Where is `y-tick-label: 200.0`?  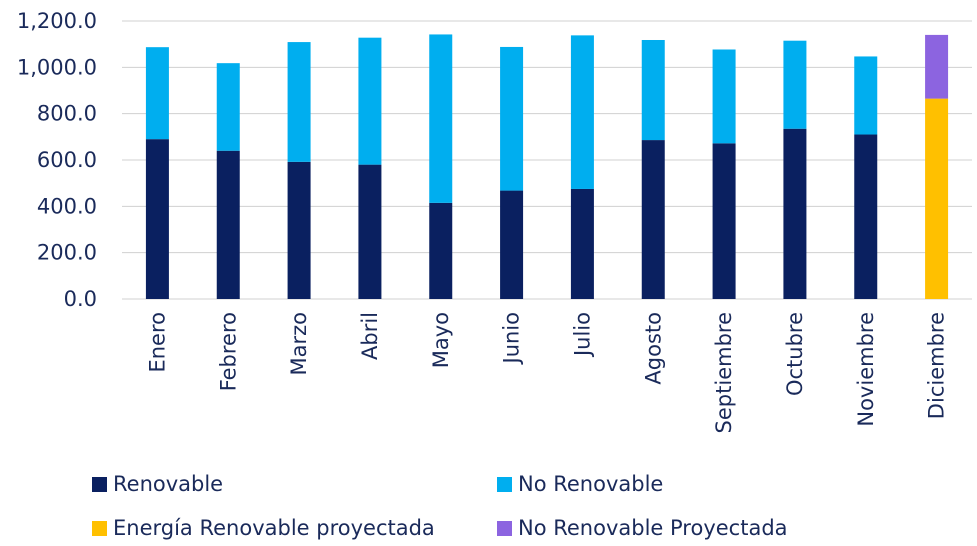 y-tick-label: 200.0 is located at coordinates (67, 253).